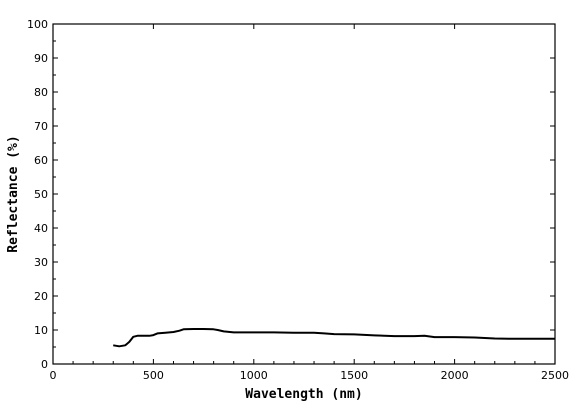 The width and height of the screenshot is (580, 412). What do you see at coordinates (13, 193) in the screenshot?
I see `y-axis-title: Reflectance (%)` at bounding box center [13, 193].